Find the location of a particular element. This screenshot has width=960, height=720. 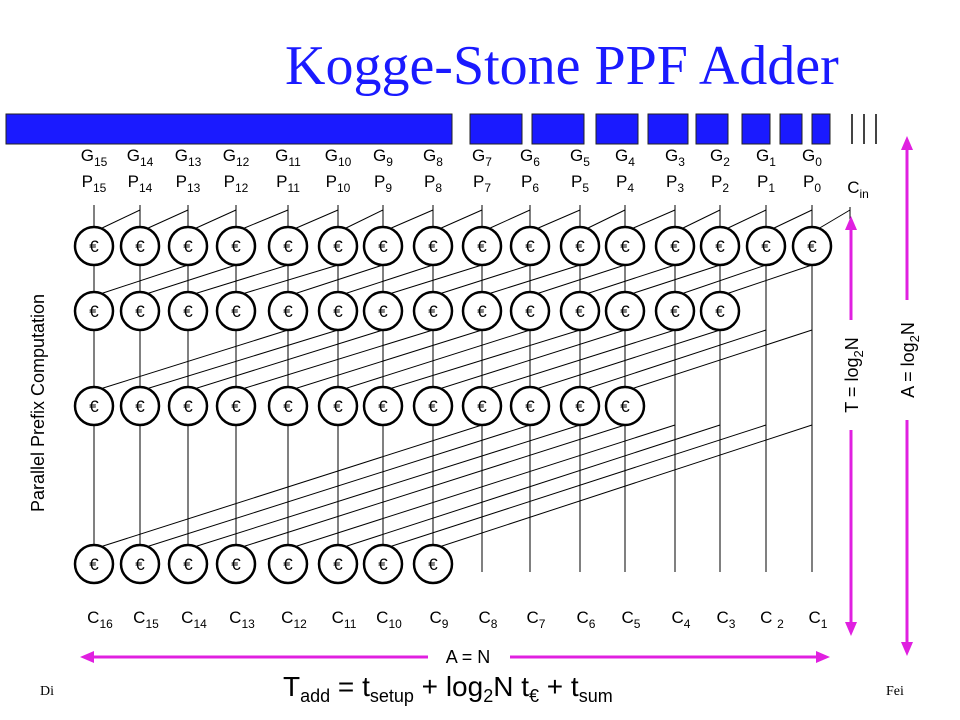

propagate-label: P10 is located at coordinates (338, 183).